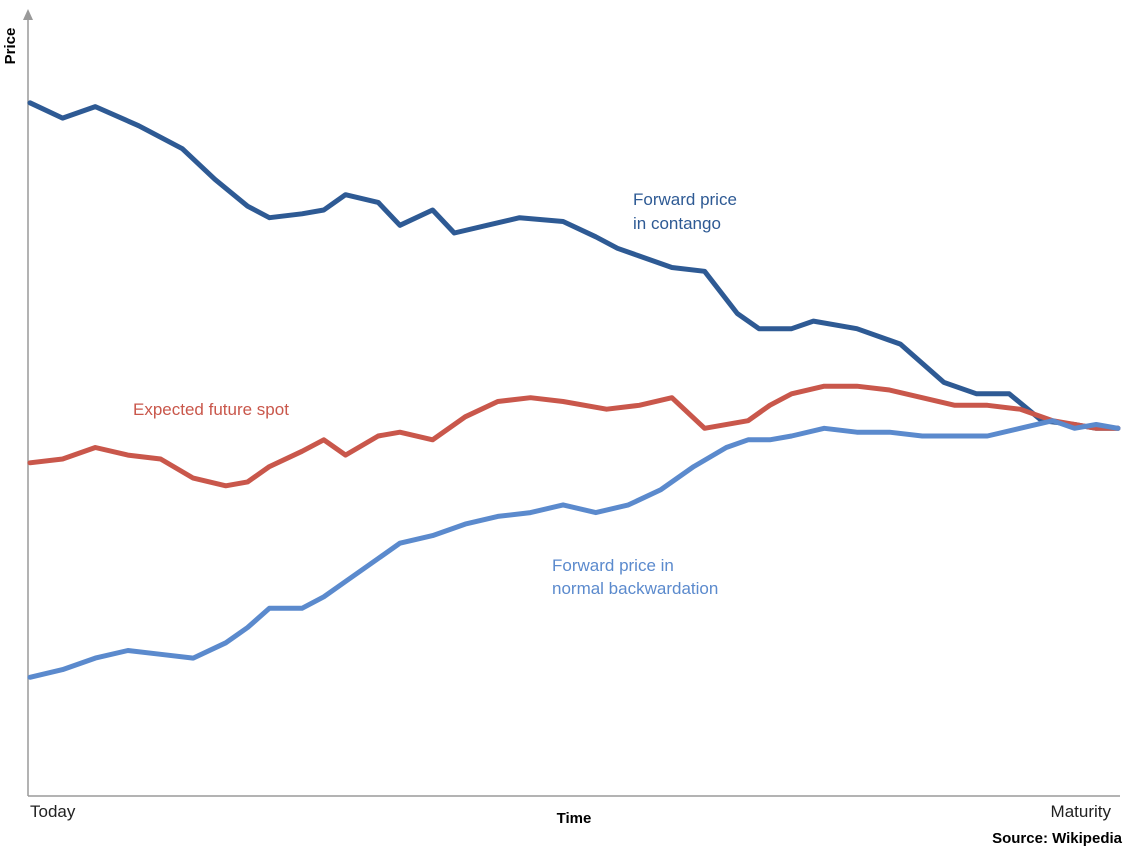  I want to click on backwardation-annotation-line-2: normal backwardation, so click(635, 588).